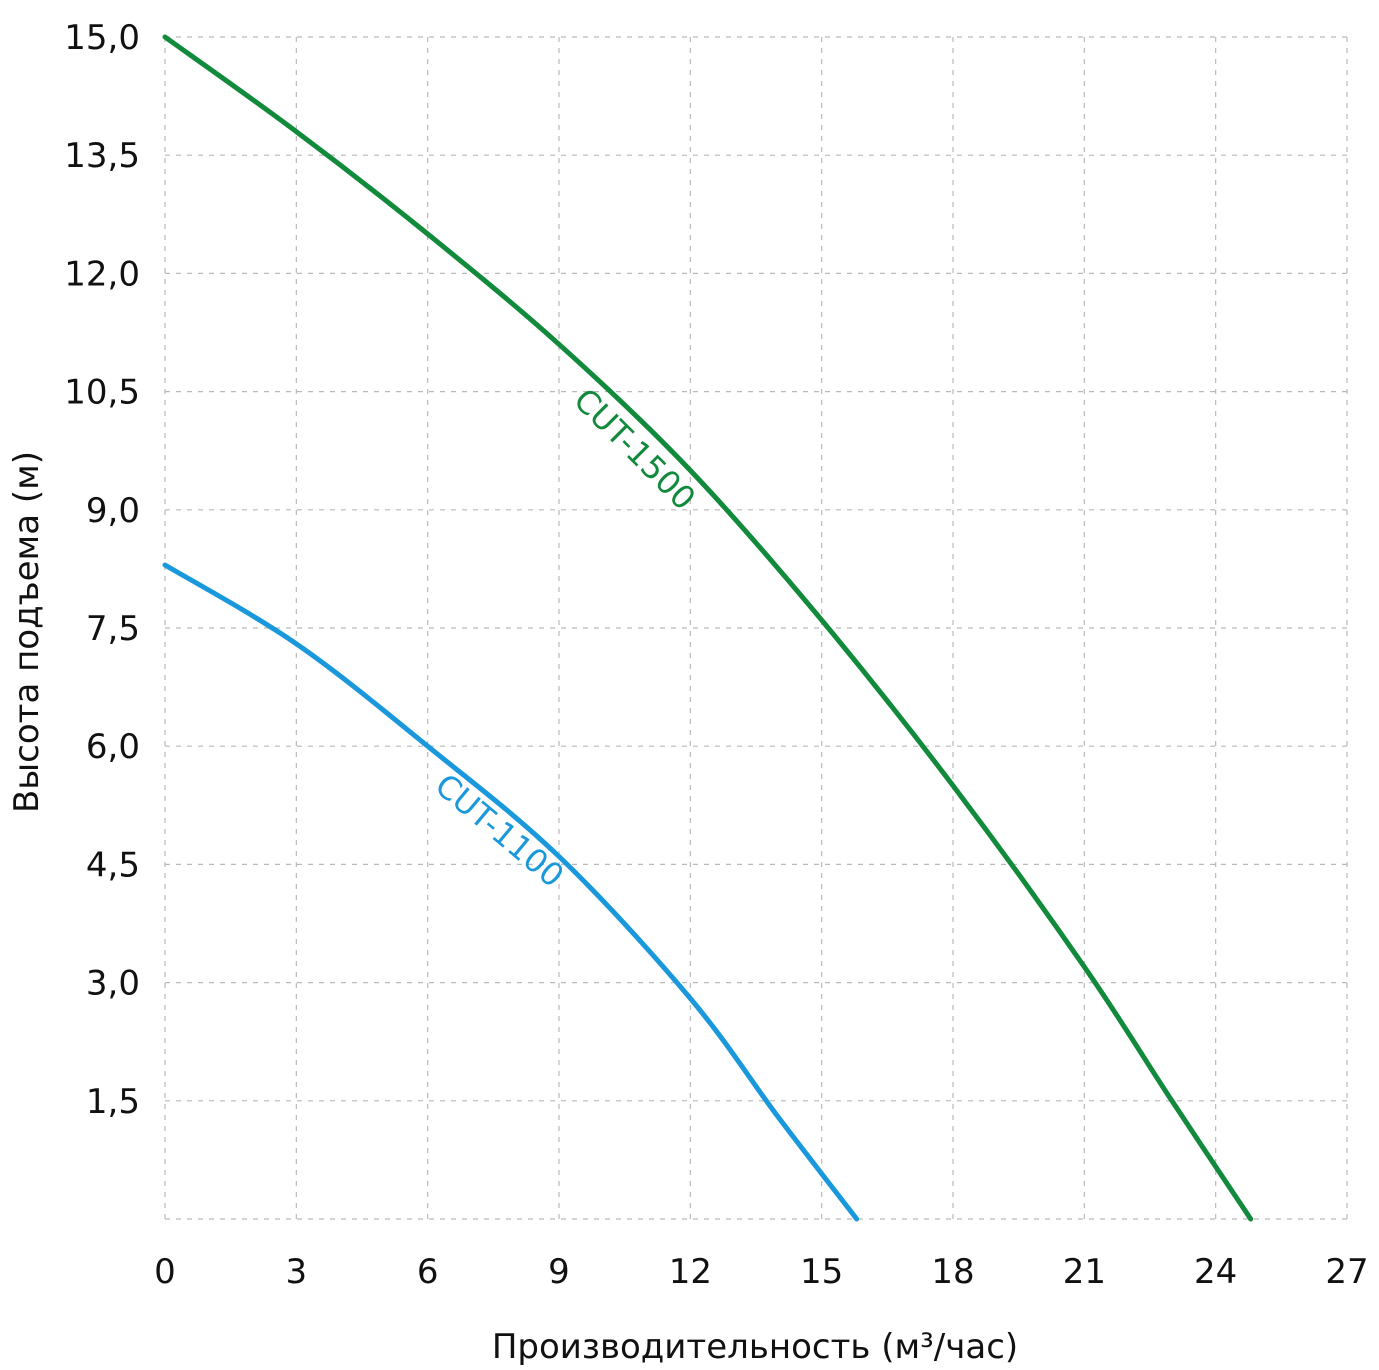 The width and height of the screenshot is (1379, 1370). Describe the element at coordinates (297, 1272) in the screenshot. I see `x-tick-label: 3` at that location.